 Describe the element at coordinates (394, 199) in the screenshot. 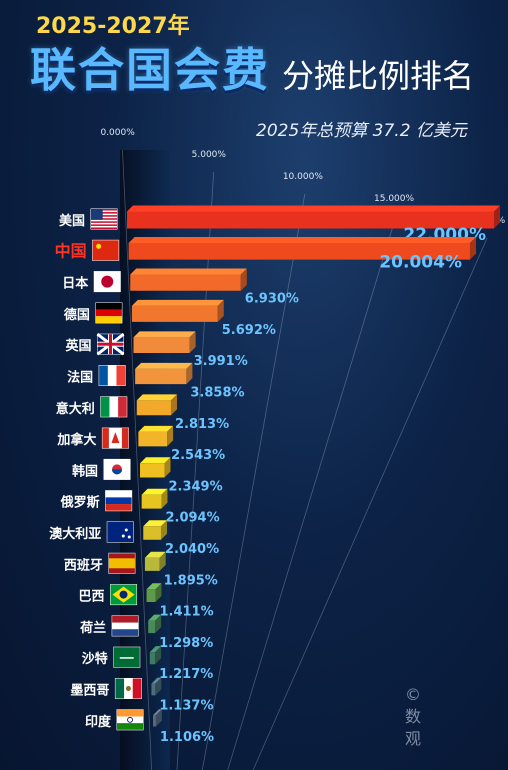

I see `x-tick-label: 15.000%` at that location.